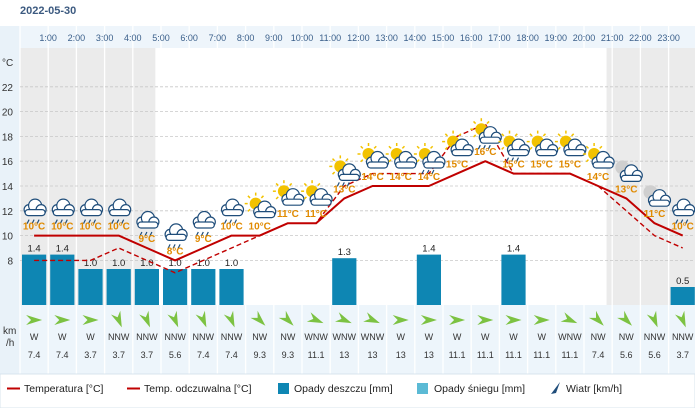 This screenshot has width=695, height=408. Describe the element at coordinates (175, 251) in the screenshot. I see `temperature-label: 8°C` at that location.